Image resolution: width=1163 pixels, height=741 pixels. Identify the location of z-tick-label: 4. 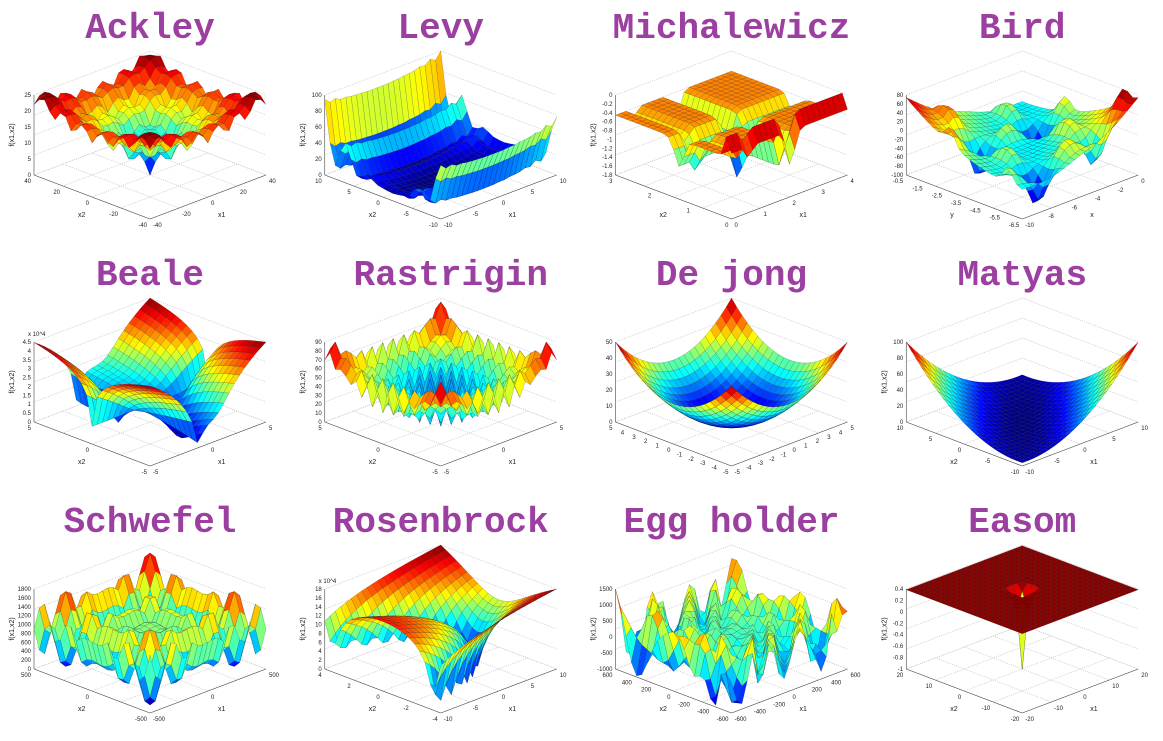
(30, 352).